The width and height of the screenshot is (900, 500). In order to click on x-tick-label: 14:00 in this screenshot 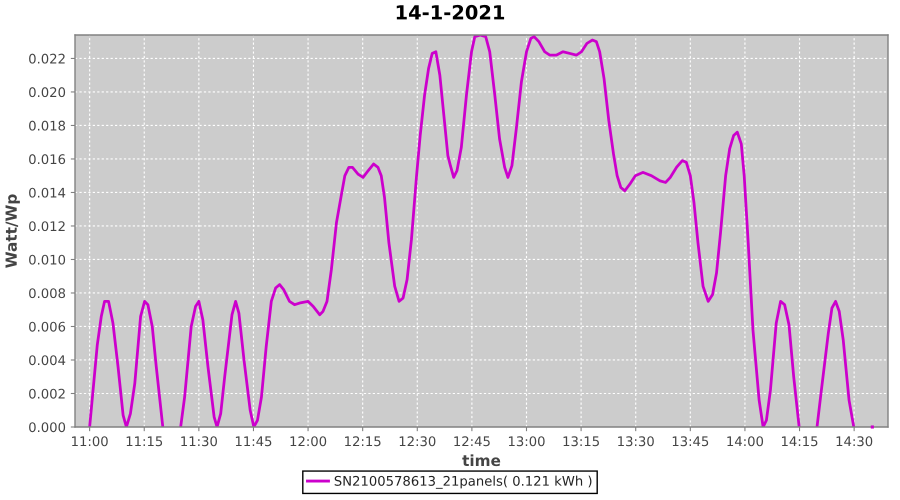, I will do `click(745, 441)`.